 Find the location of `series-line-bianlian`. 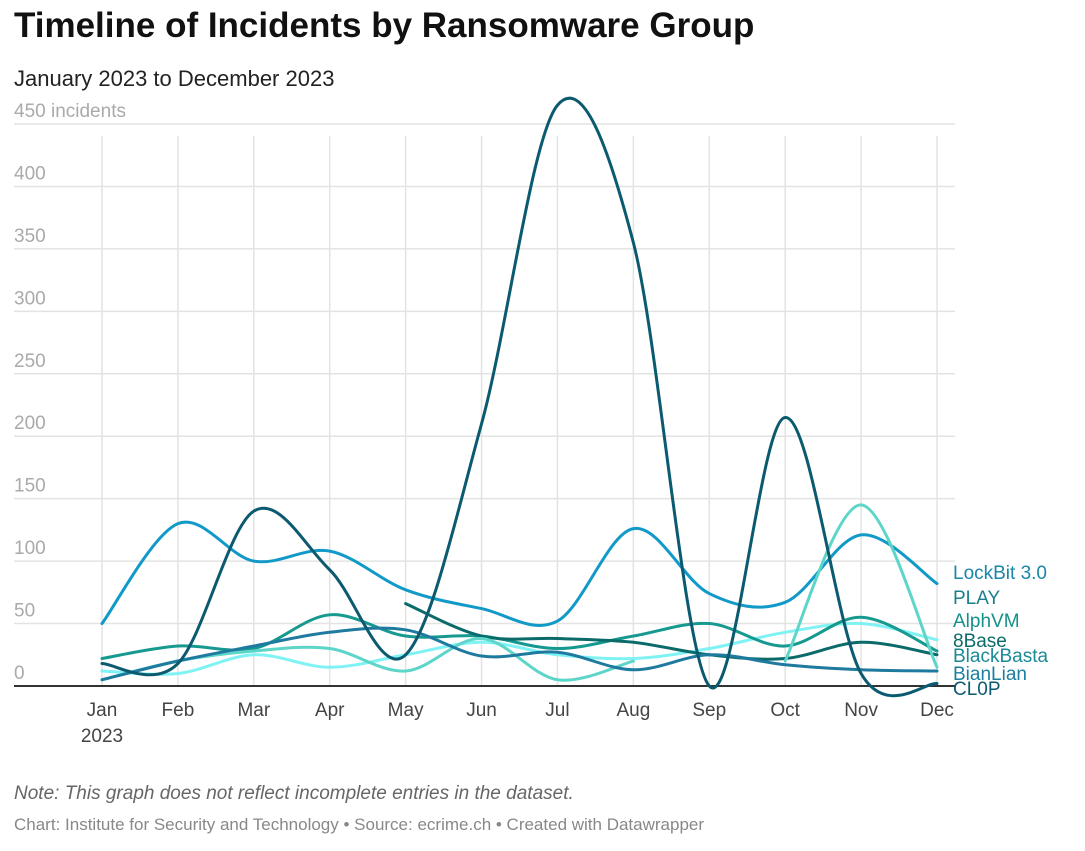

series-line-bianlian is located at coordinates (519, 654).